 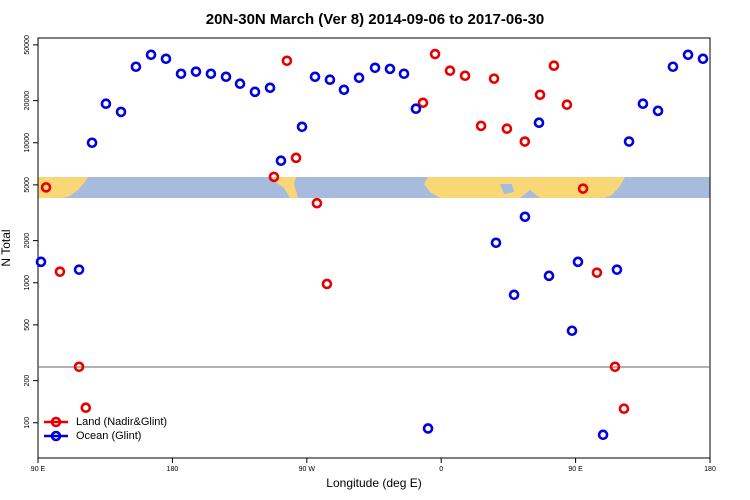 I want to click on y-tick-label: 50000, so click(x=27, y=45).